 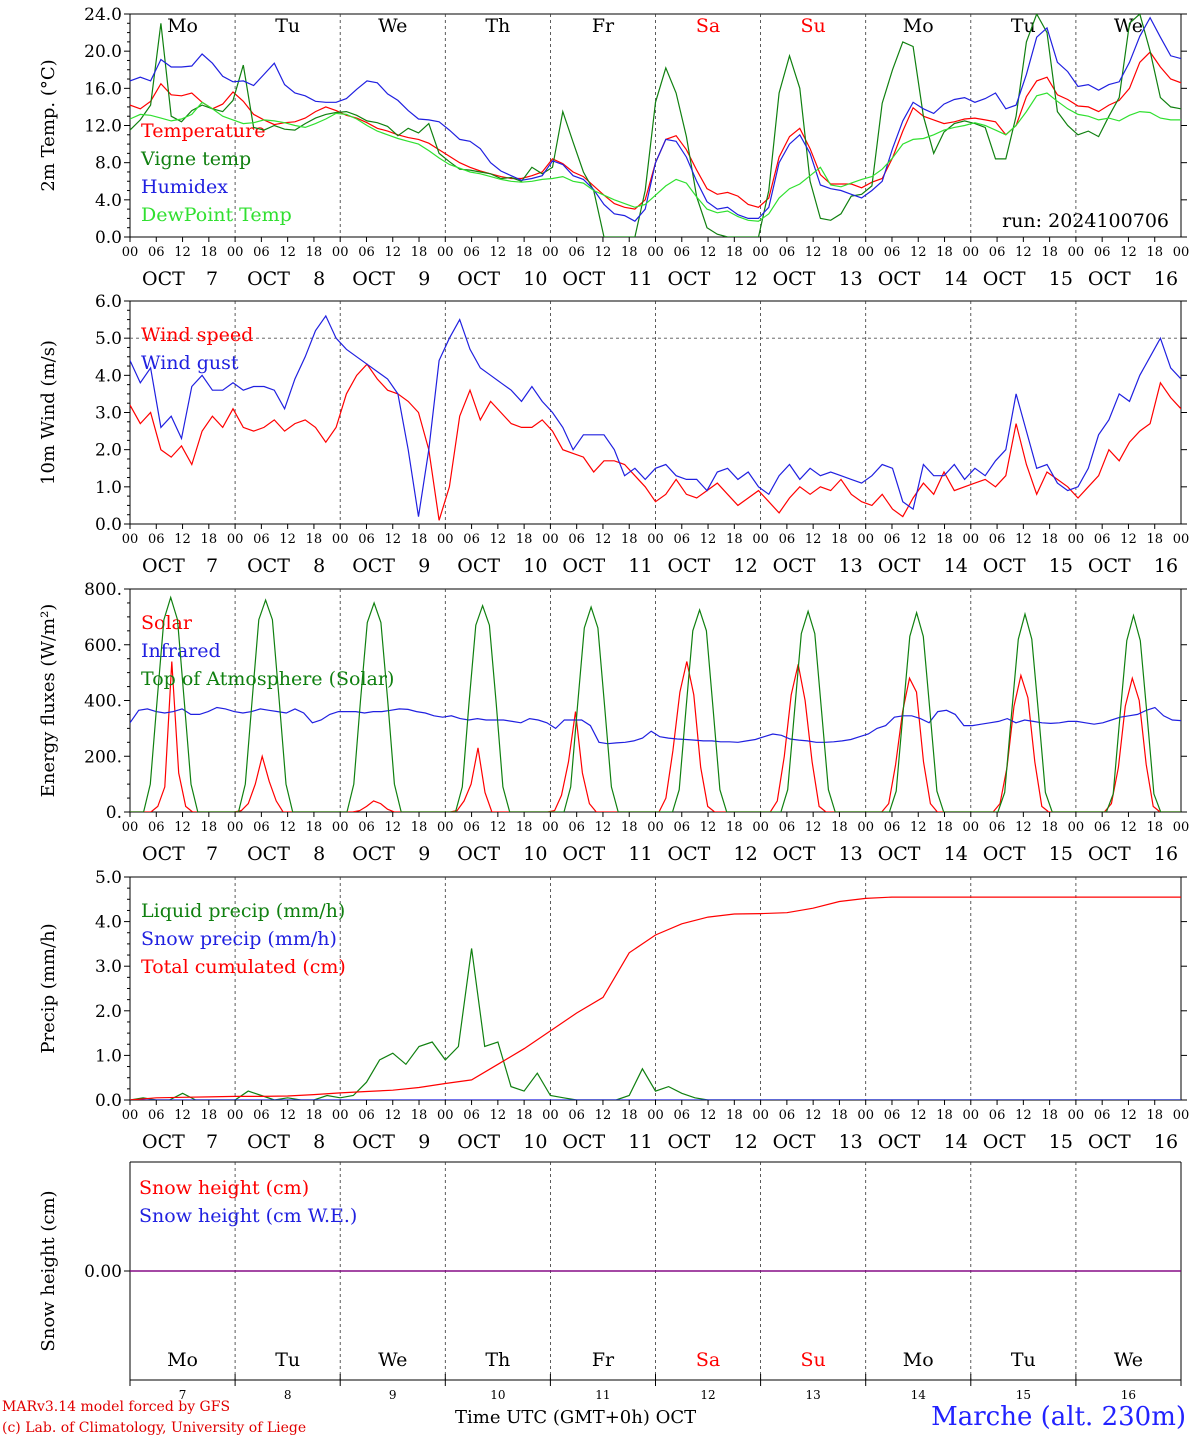 I want to click on y-axis-label: Snow height (cm), so click(x=48, y=1270).